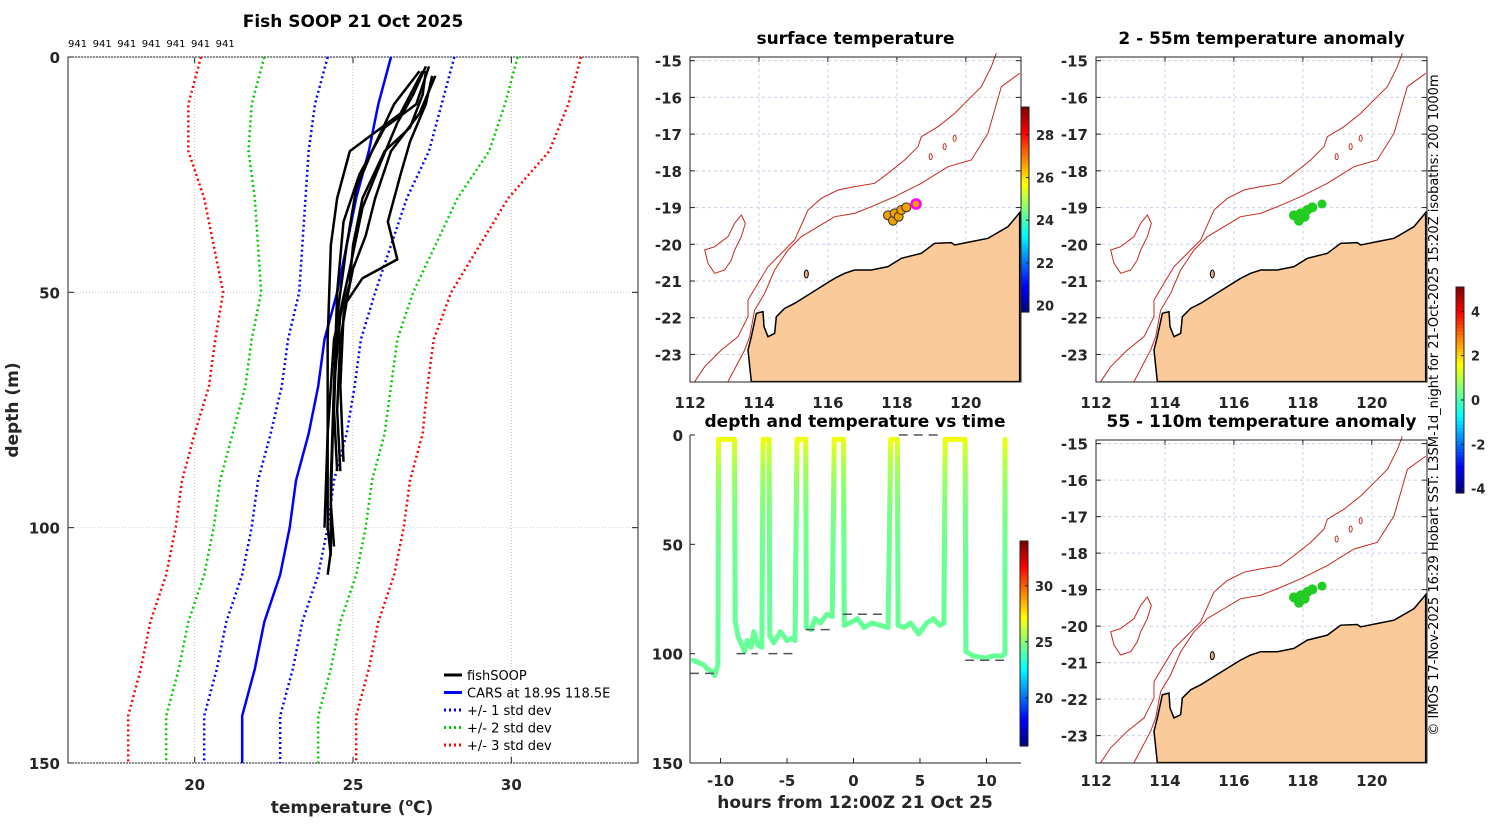 This screenshot has width=1500, height=824. Describe the element at coordinates (509, 729) in the screenshot. I see `legend-entry: +/- 2 std dev` at that location.